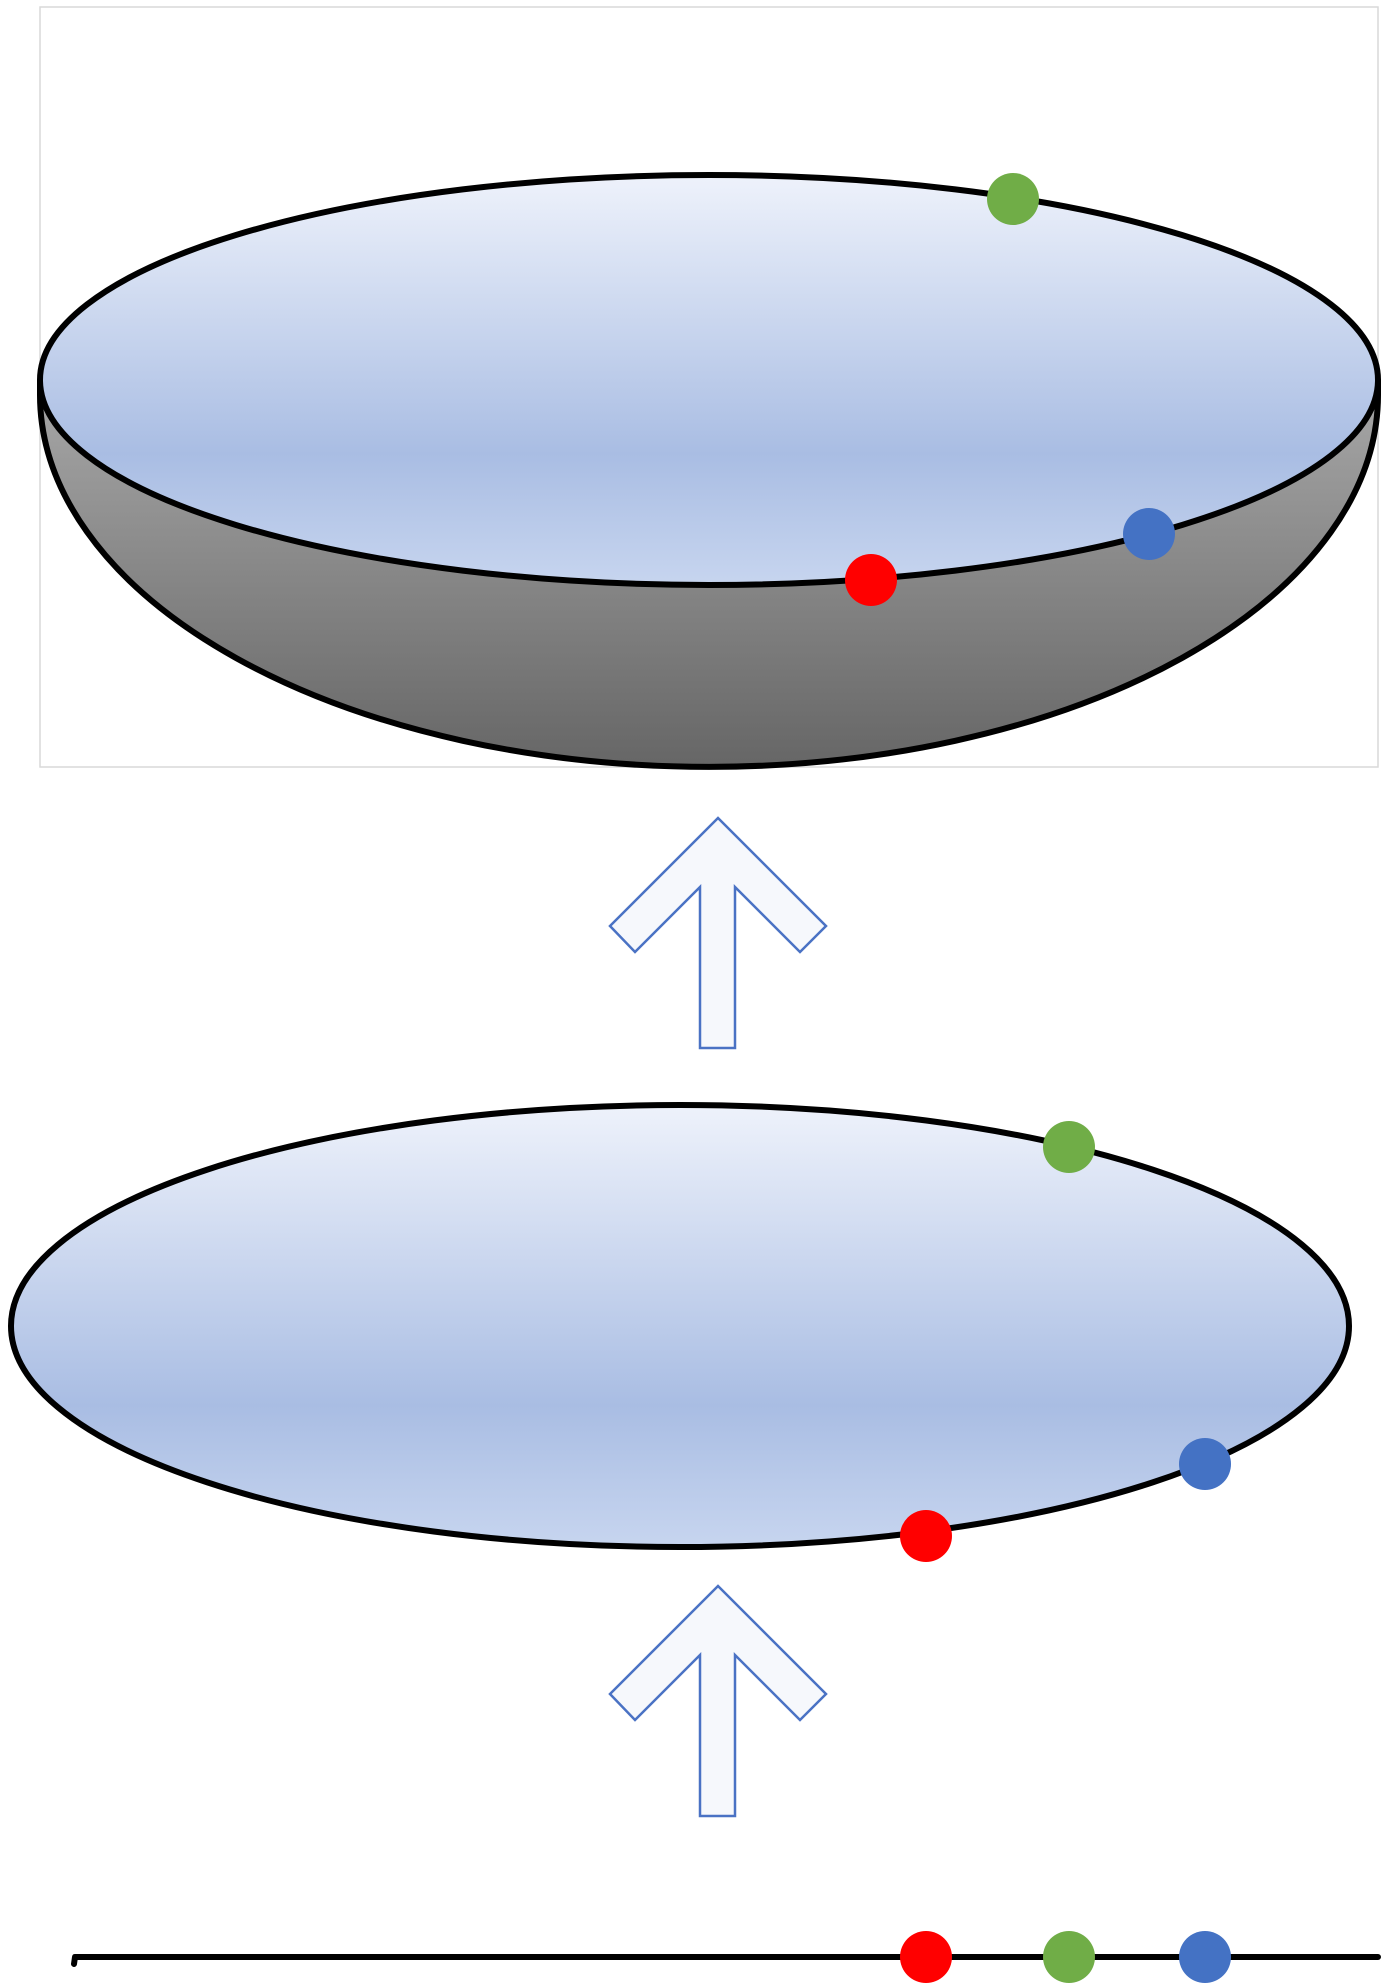 This screenshot has height=1988, width=1388. I want to click on line-point-blue, so click(1205, 1957).